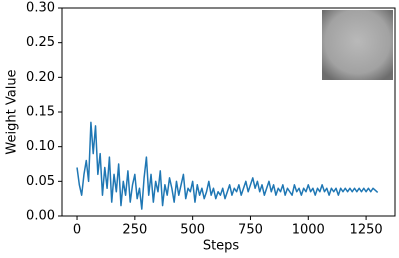 The image size is (399, 258). Describe the element at coordinates (366, 230) in the screenshot. I see `x-tick-label: 1250` at that location.